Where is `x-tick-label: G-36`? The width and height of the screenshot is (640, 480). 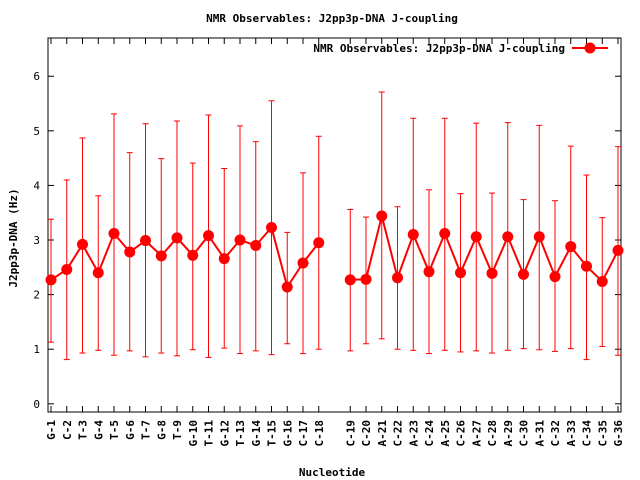
x-tick-label: G-36 is located at coordinates (618, 433).